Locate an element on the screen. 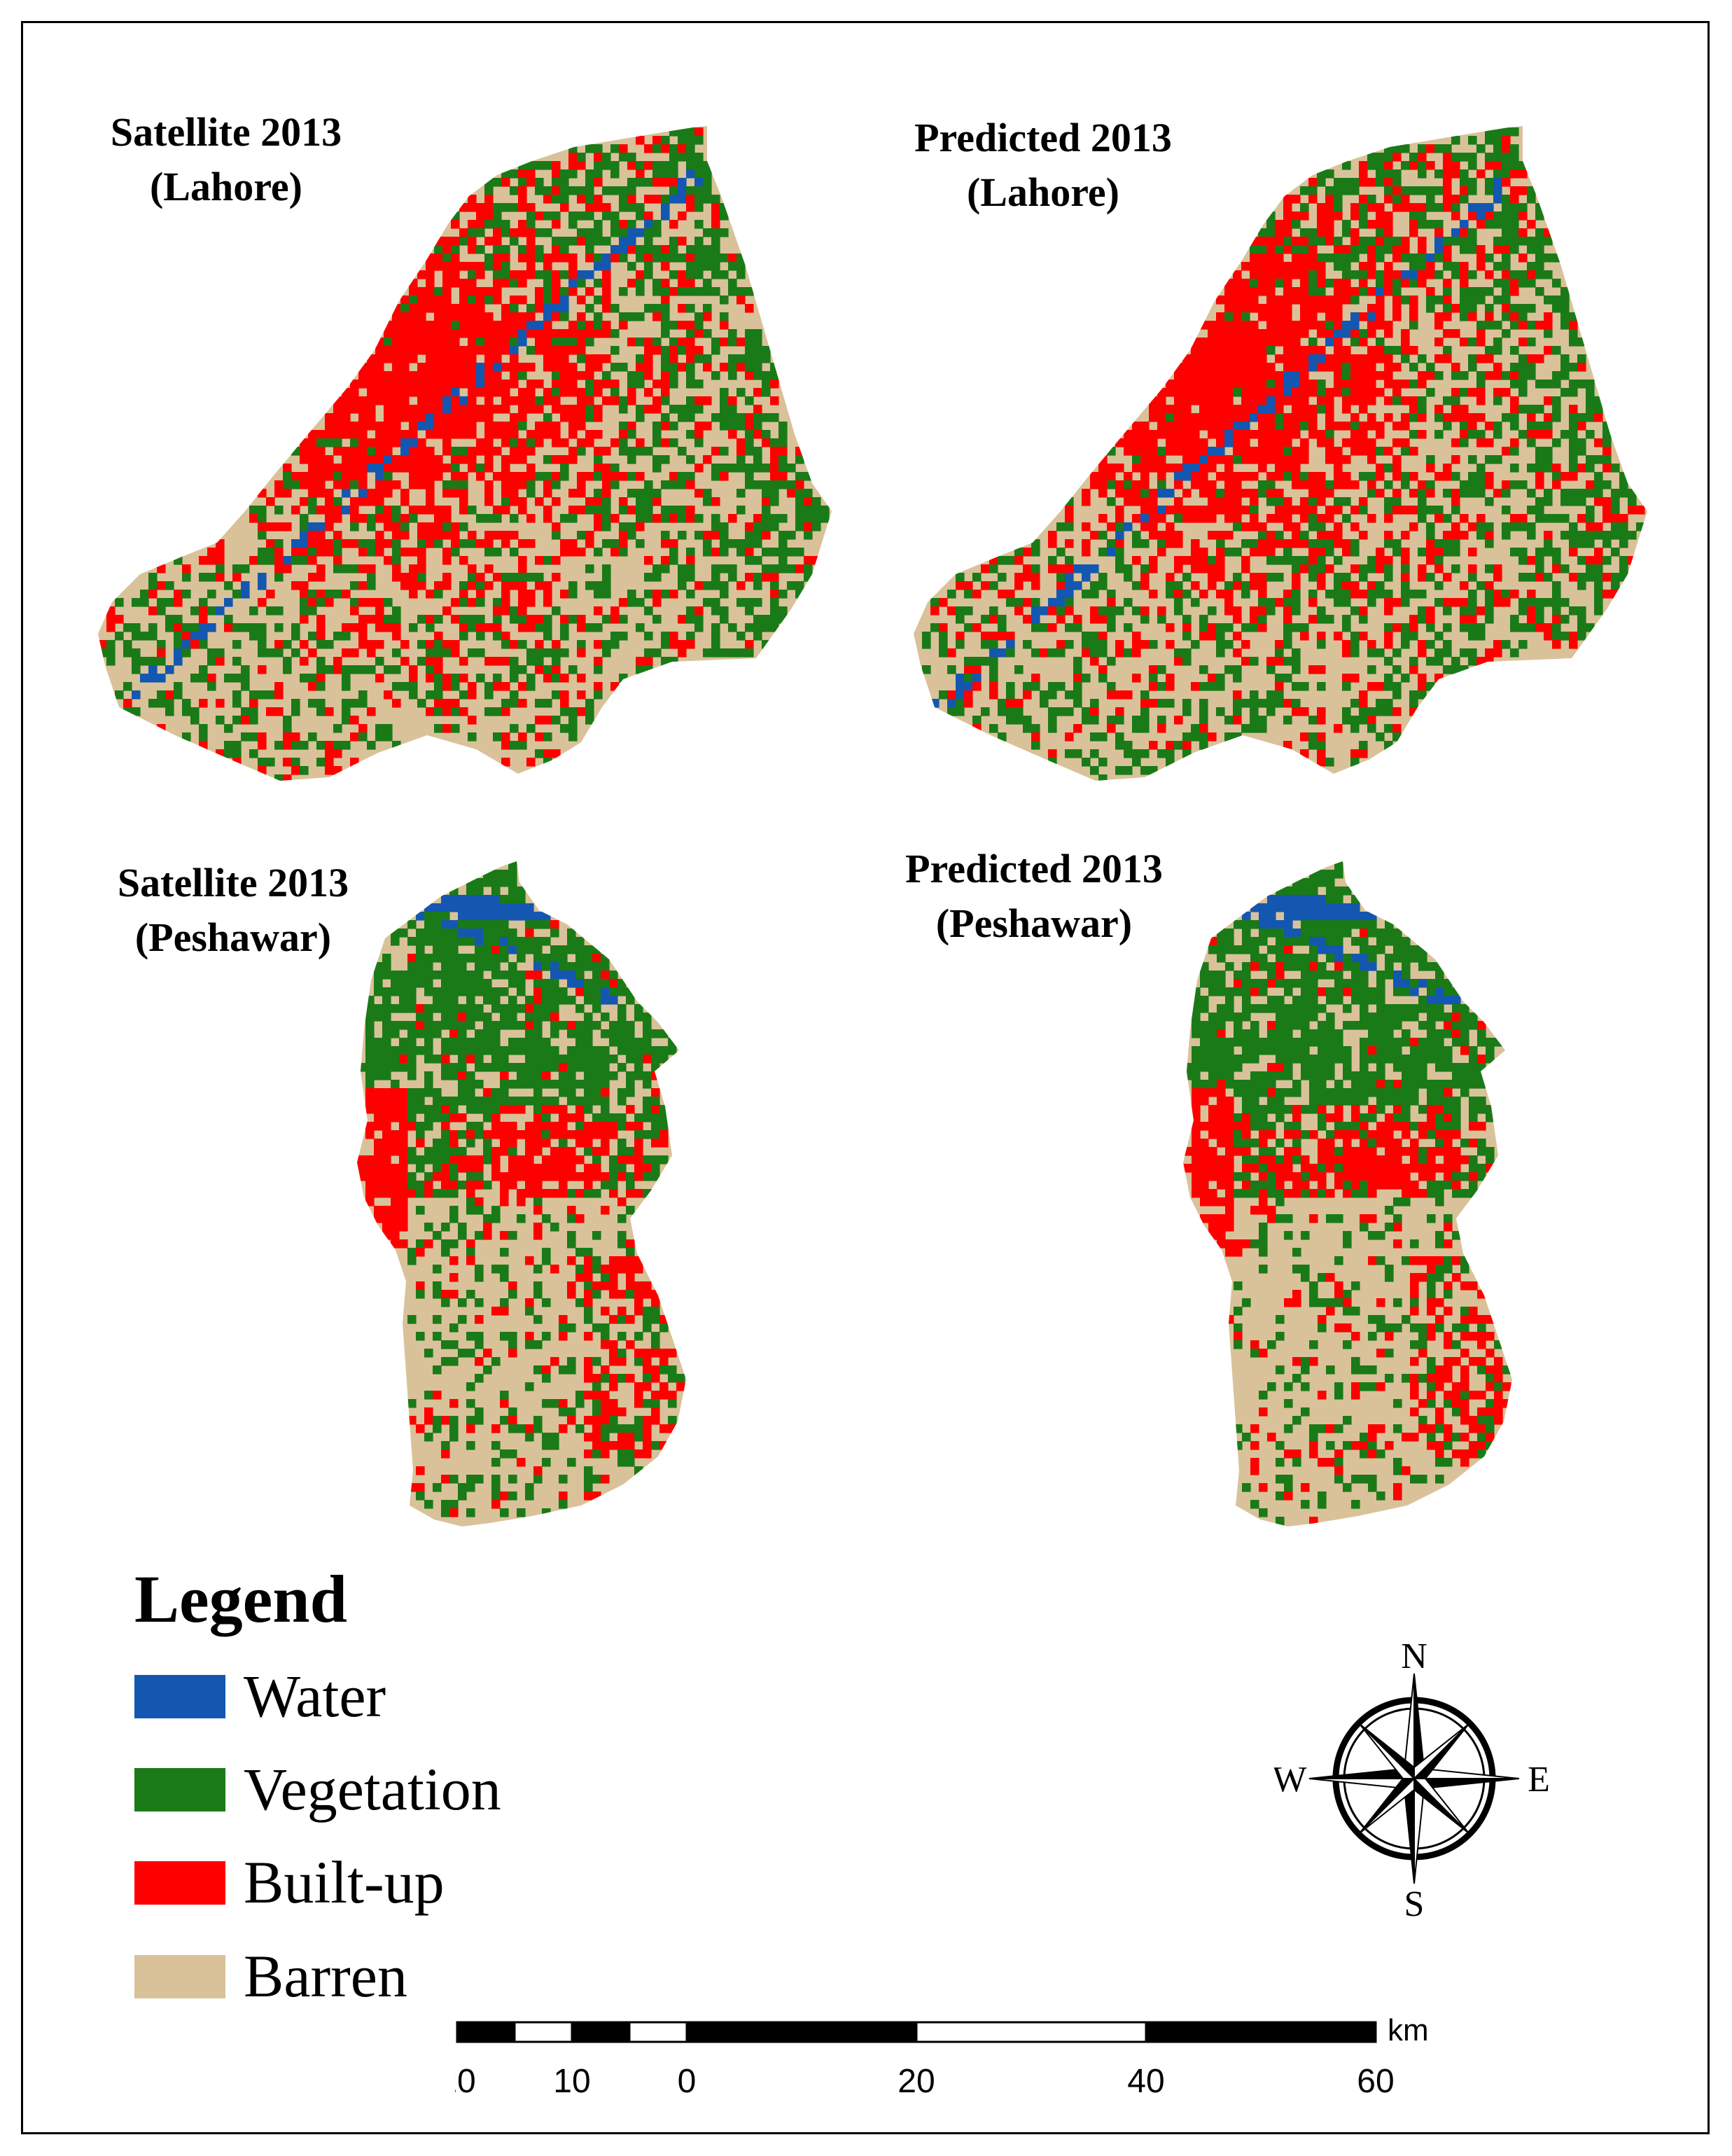 The image size is (1732, 2156). panel-title-satellite-lahore: Satellite 2013 (Lahore) is located at coordinates (226, 159).